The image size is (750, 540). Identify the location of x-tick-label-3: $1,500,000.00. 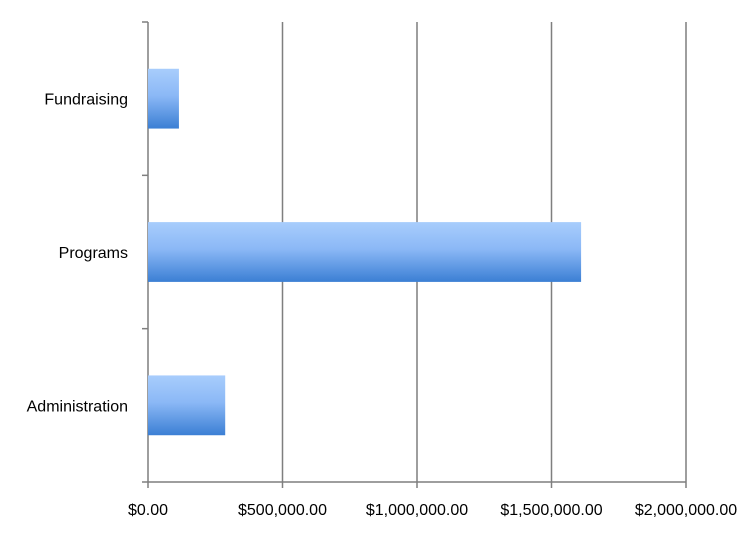
(551, 510).